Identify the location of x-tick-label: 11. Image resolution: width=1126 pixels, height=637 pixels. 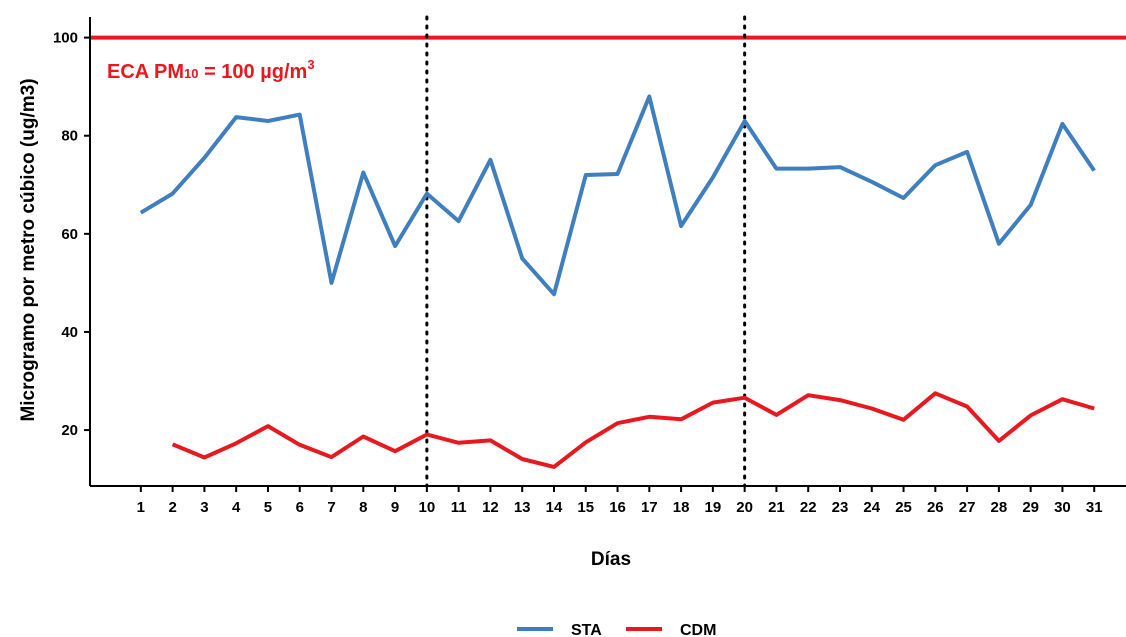
(459, 507).